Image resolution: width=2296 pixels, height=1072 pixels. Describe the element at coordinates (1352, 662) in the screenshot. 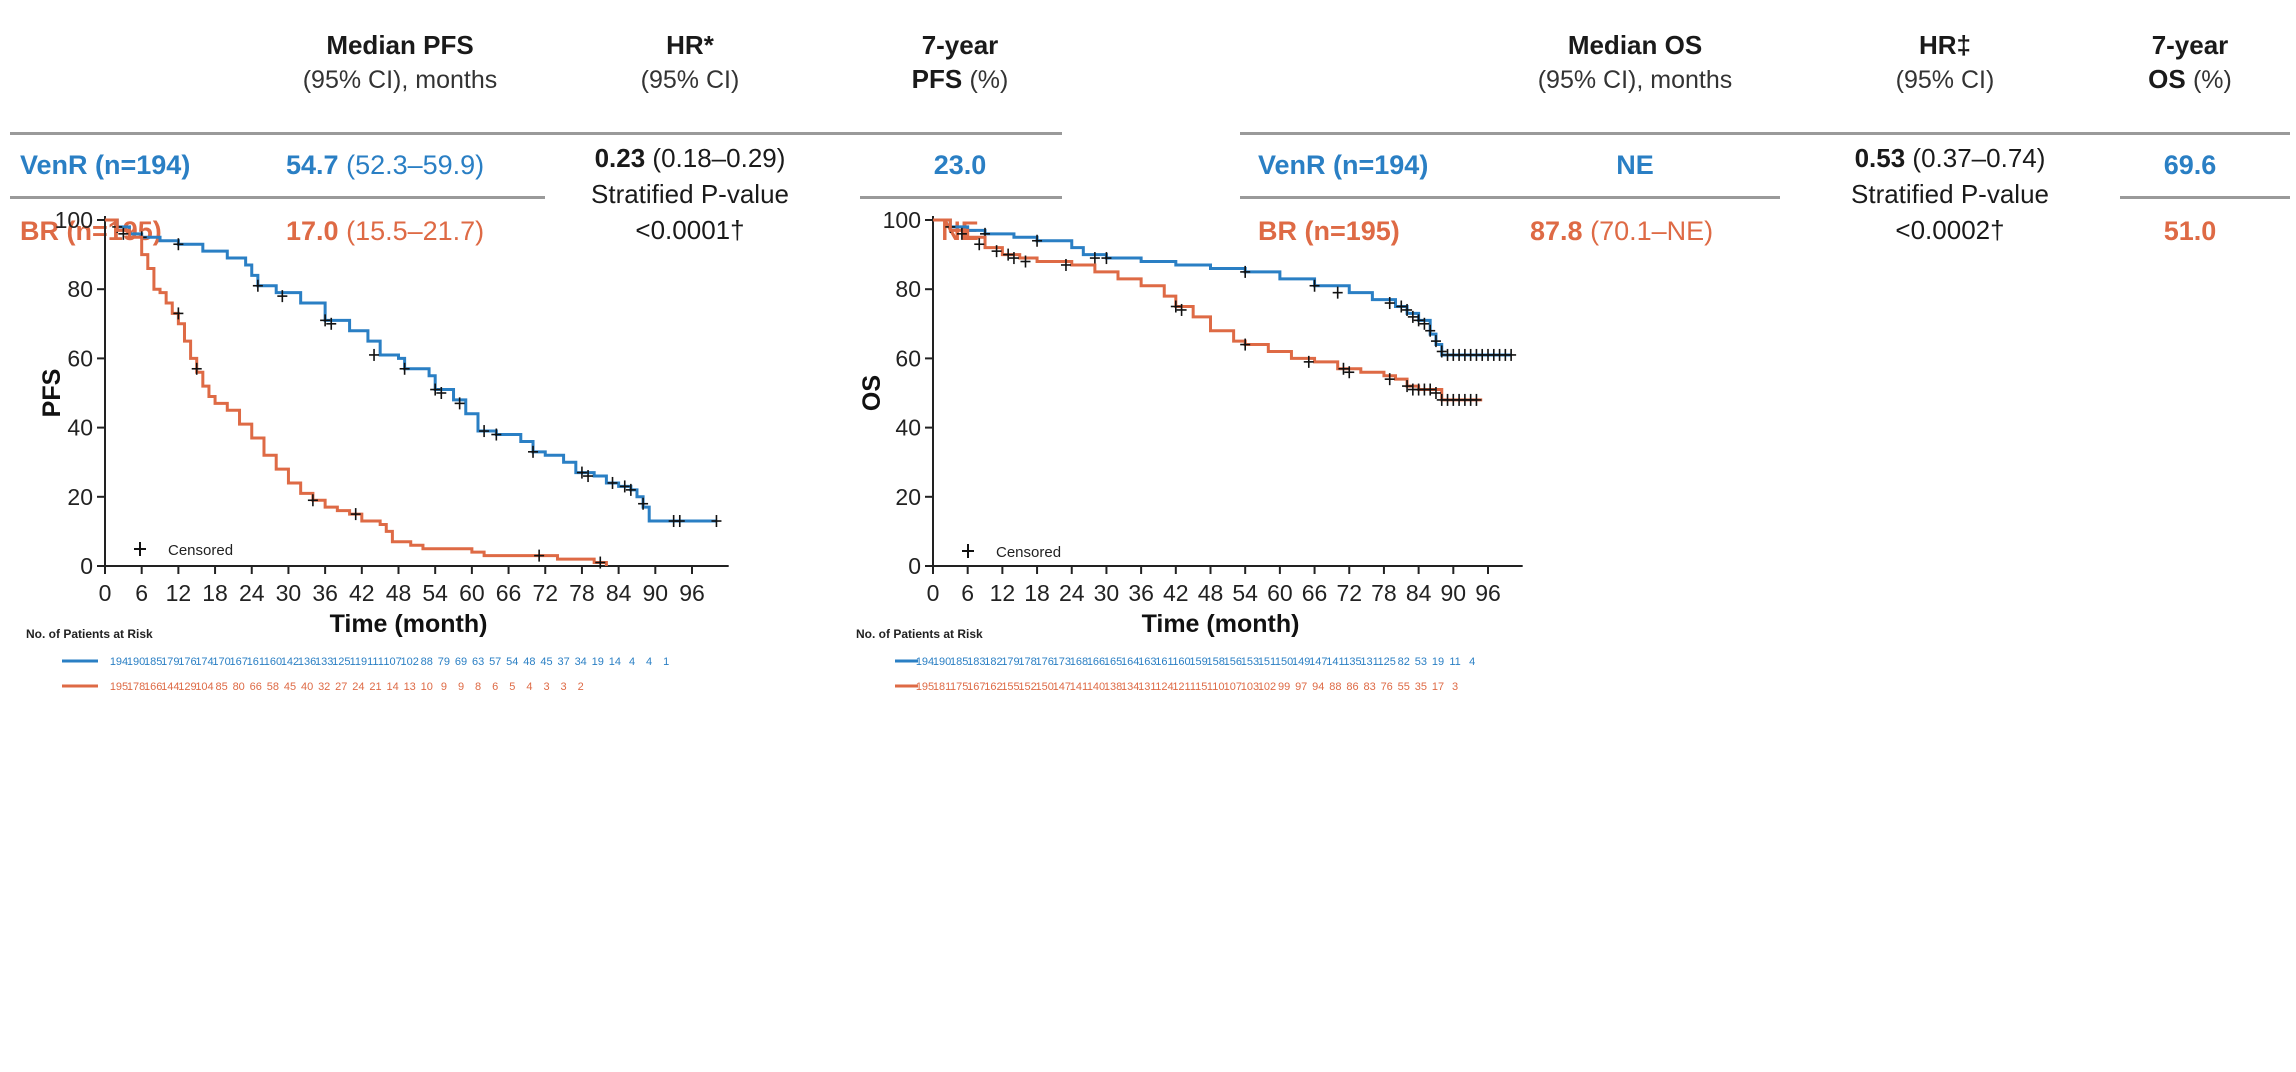

I see `venr-risk-count: 135` at that location.